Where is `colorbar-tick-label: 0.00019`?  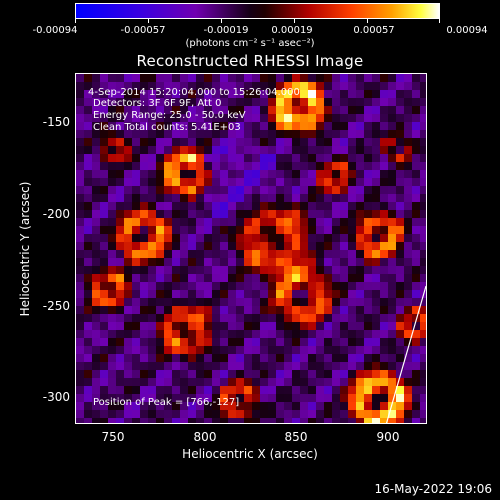
colorbar-tick-label: 0.00019 is located at coordinates (292, 30).